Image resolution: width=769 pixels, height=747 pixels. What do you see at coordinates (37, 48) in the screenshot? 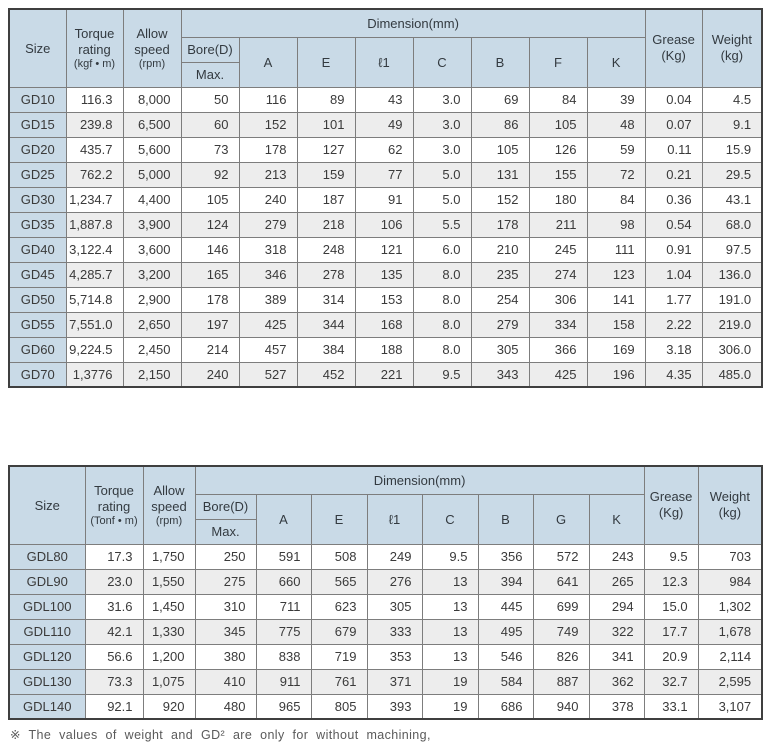
I see `col-header-size: Size` at bounding box center [37, 48].